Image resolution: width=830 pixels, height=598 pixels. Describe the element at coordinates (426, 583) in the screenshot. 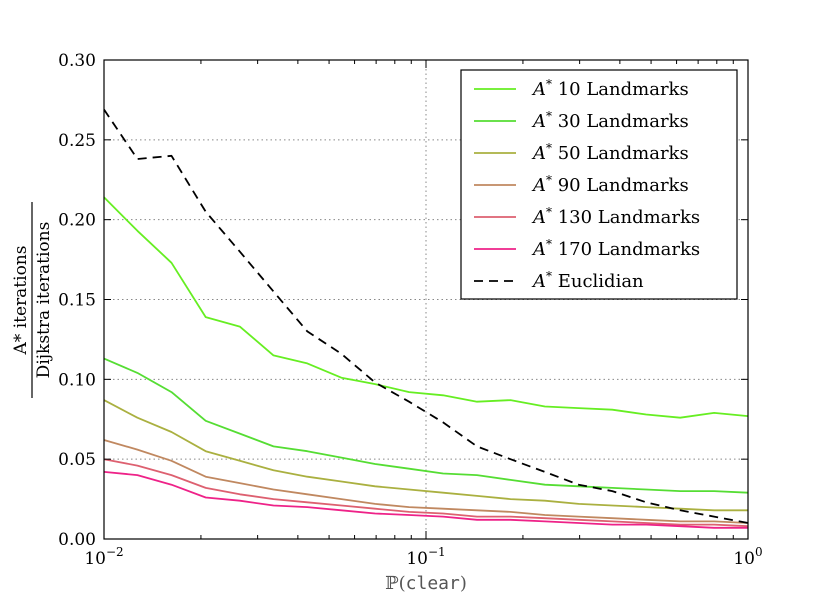

I see `x-axis-label: ℙ(clear)` at that location.